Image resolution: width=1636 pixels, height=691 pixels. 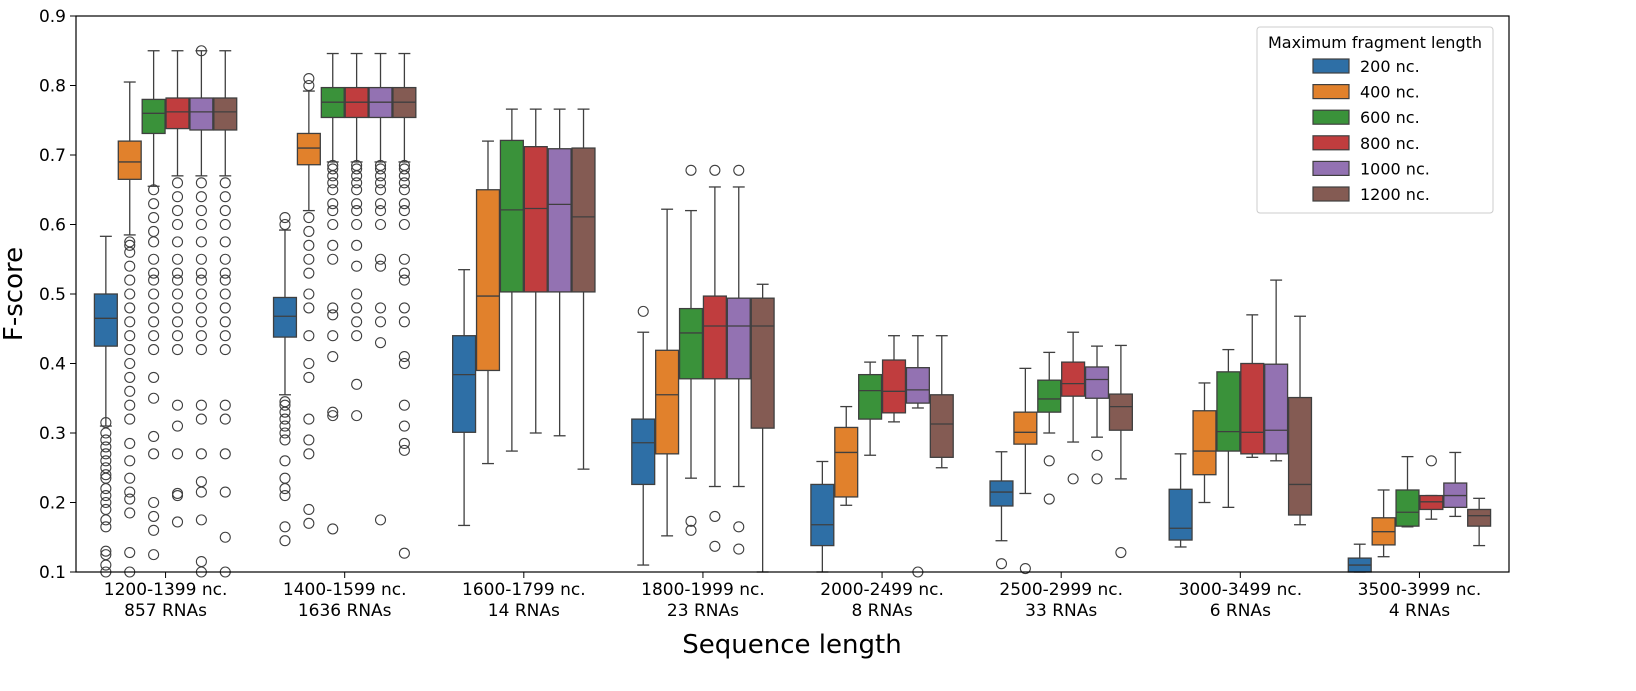 What do you see at coordinates (165, 611) in the screenshot?
I see `x-tick-label-line2: 857 RNAs` at bounding box center [165, 611].